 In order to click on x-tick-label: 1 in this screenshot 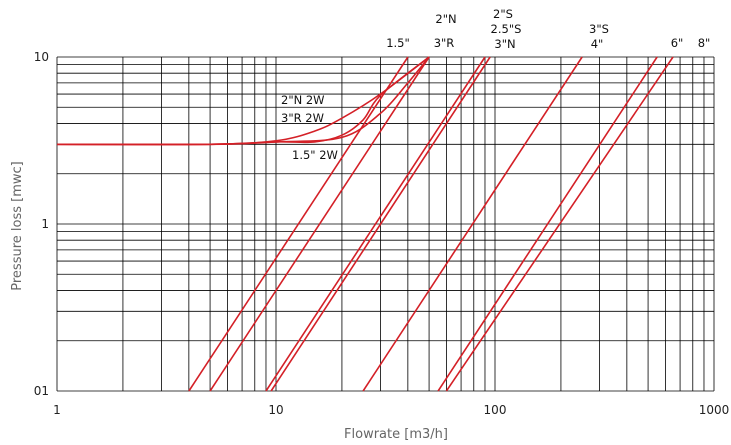, I will do `click(57, 410)`.